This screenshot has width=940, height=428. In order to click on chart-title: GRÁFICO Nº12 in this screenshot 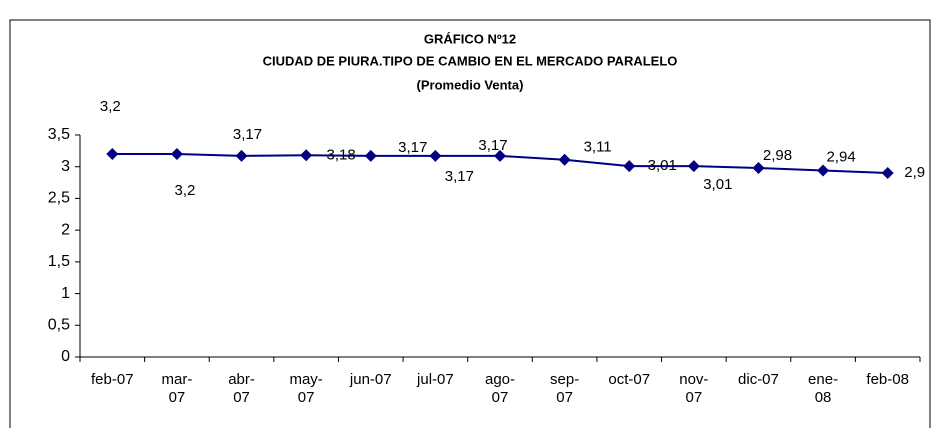, I will do `click(470, 38)`.